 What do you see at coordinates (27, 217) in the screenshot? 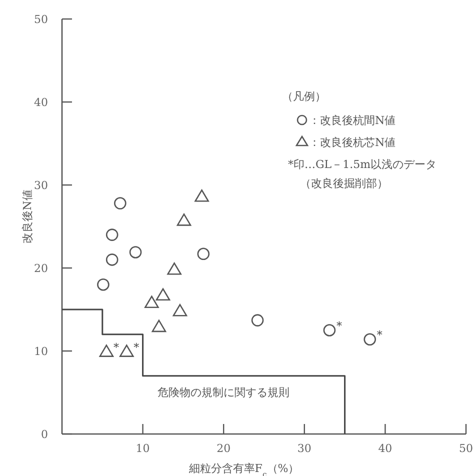
I see `y-axis-title: 改良後N値` at bounding box center [27, 217].